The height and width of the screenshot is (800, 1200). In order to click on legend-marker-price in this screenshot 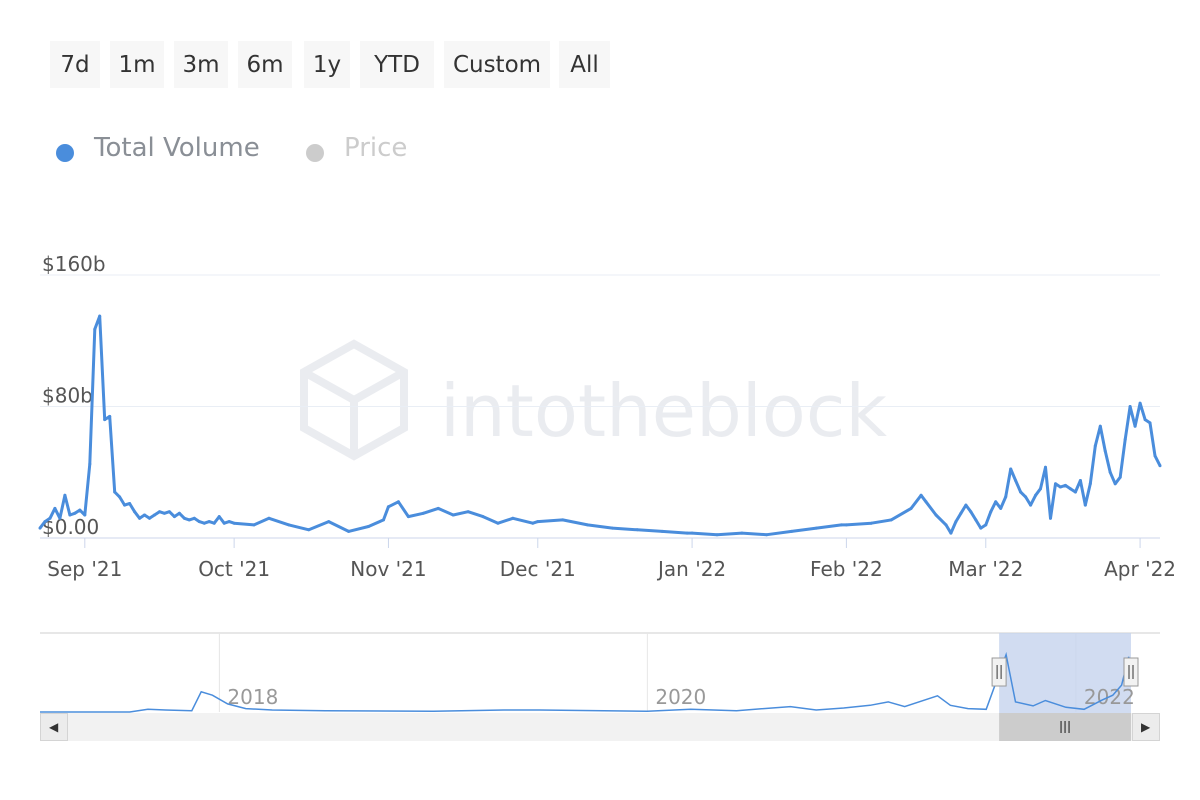, I will do `click(315, 153)`.